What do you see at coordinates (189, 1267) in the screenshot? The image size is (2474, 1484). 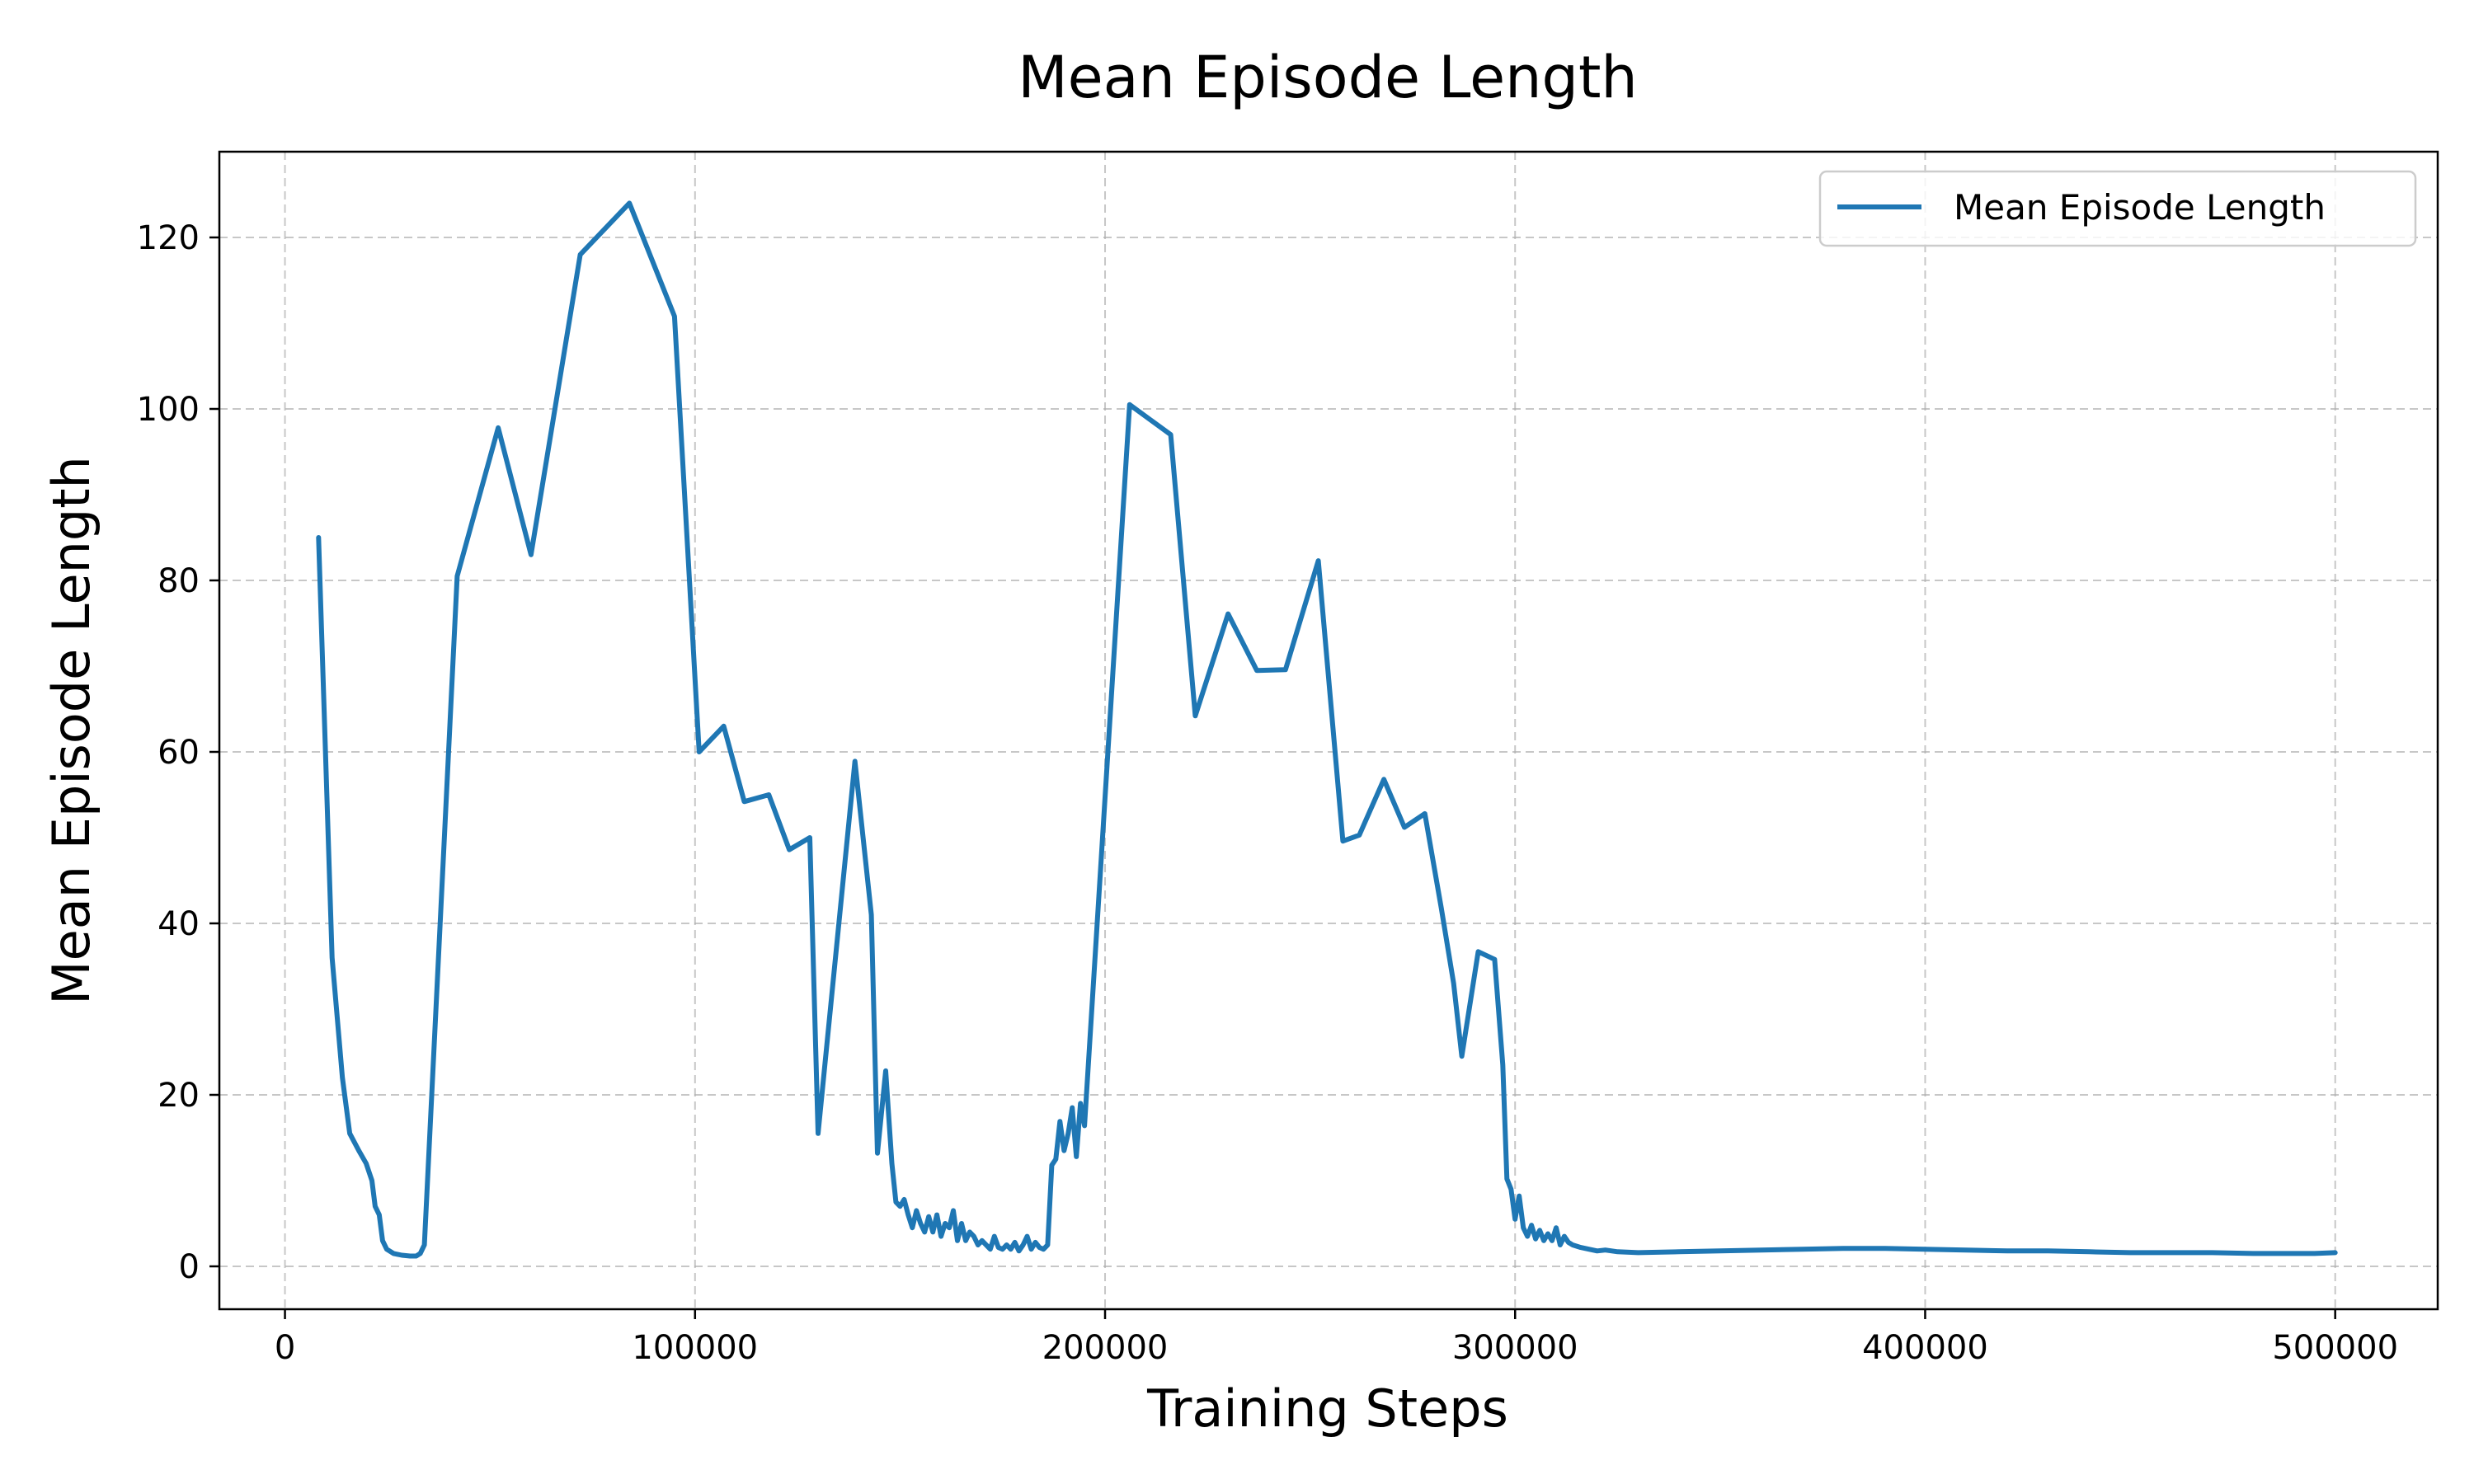 I see `y-tick-label: 0` at bounding box center [189, 1267].